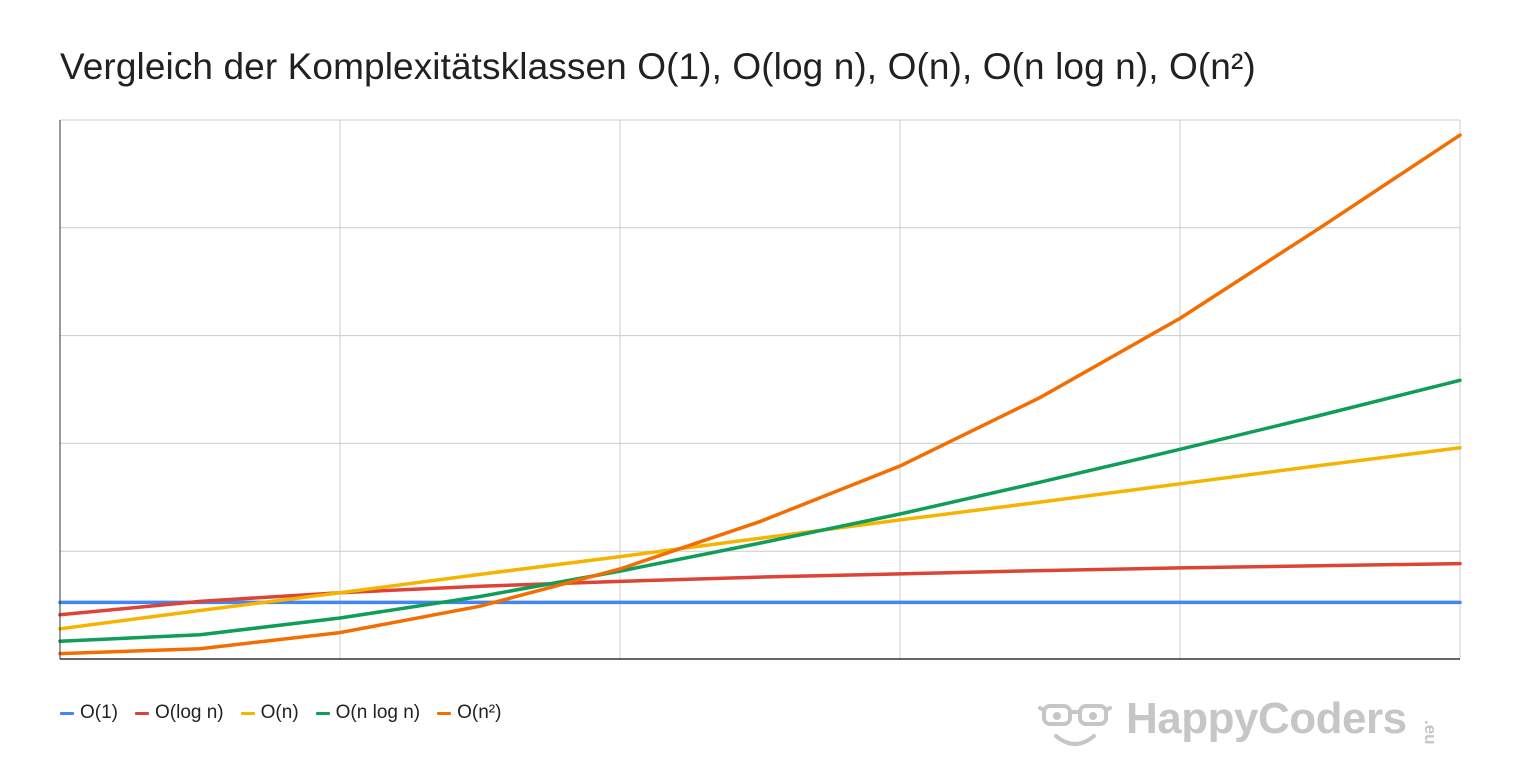 Image resolution: width=1520 pixels, height=782 pixels. Describe the element at coordinates (378, 712) in the screenshot. I see `legend-label: O(n log n)` at that location.